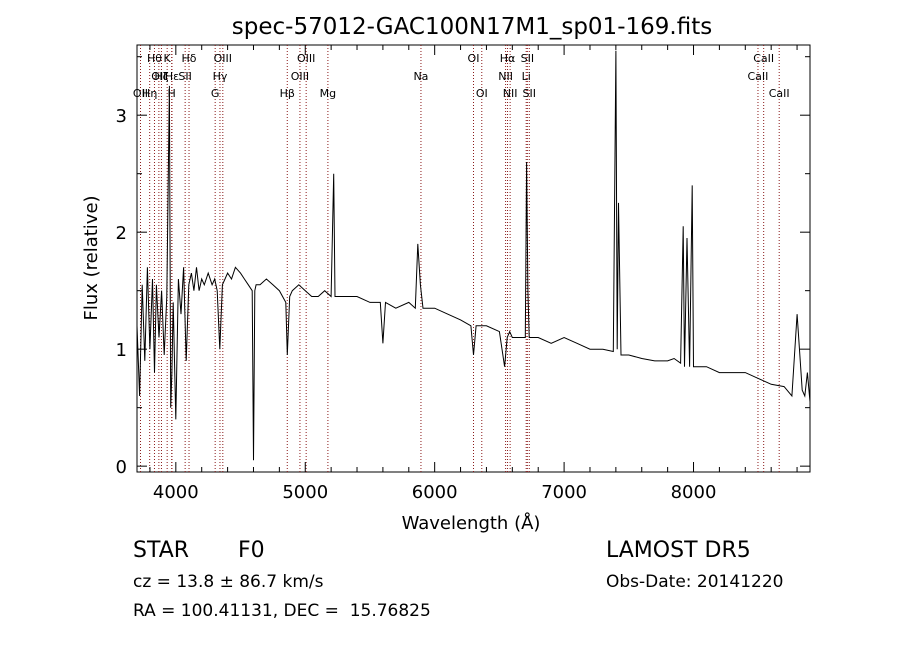 Image resolution: width=900 pixels, height=654 pixels. I want to click on survey-name: LAMOST DR5, so click(678, 550).